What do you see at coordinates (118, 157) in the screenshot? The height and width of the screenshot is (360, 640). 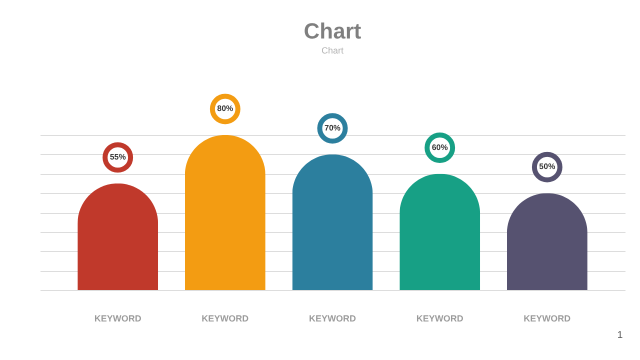 I see `data-label: 55%` at bounding box center [118, 157].